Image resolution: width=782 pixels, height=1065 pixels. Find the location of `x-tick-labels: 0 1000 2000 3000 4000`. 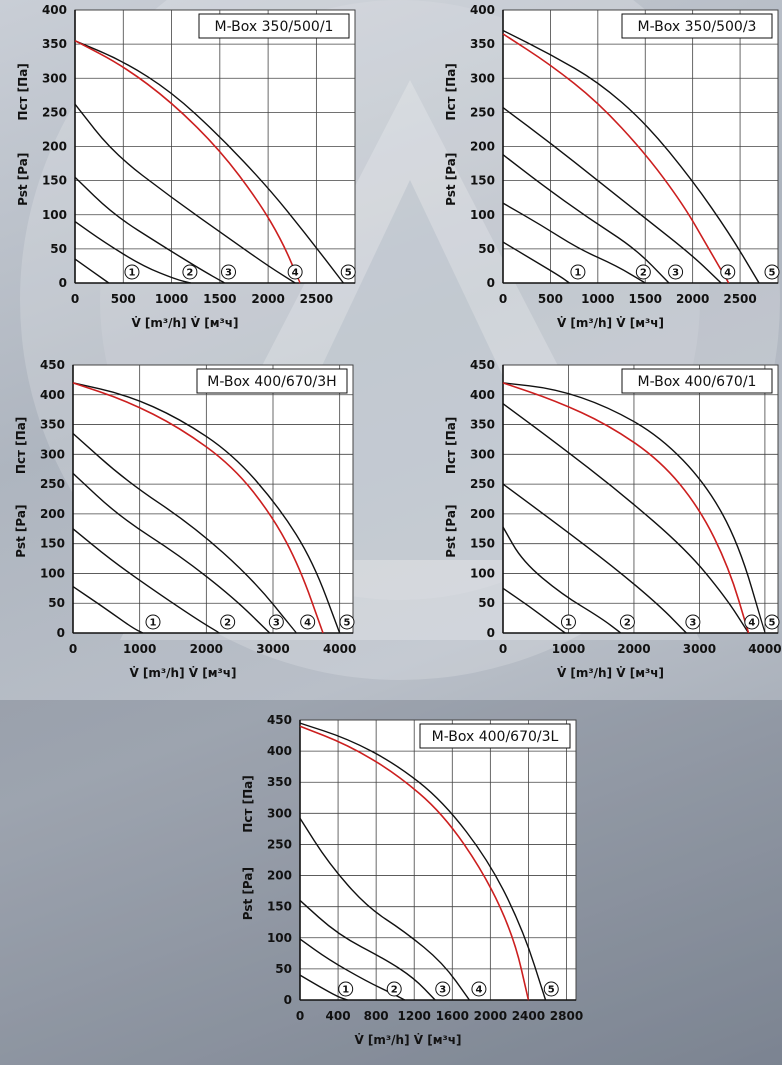

x-tick-labels: 0 1000 2000 3000 4000 is located at coordinates (213, 649).